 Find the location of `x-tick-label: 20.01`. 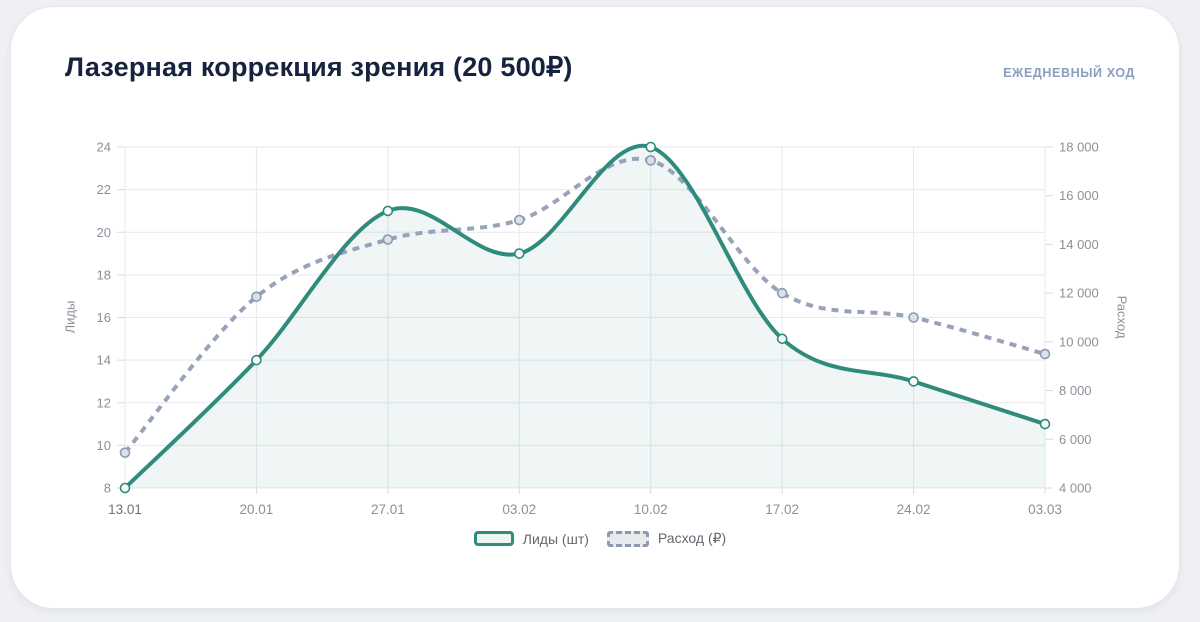

x-tick-label: 20.01 is located at coordinates (257, 509).